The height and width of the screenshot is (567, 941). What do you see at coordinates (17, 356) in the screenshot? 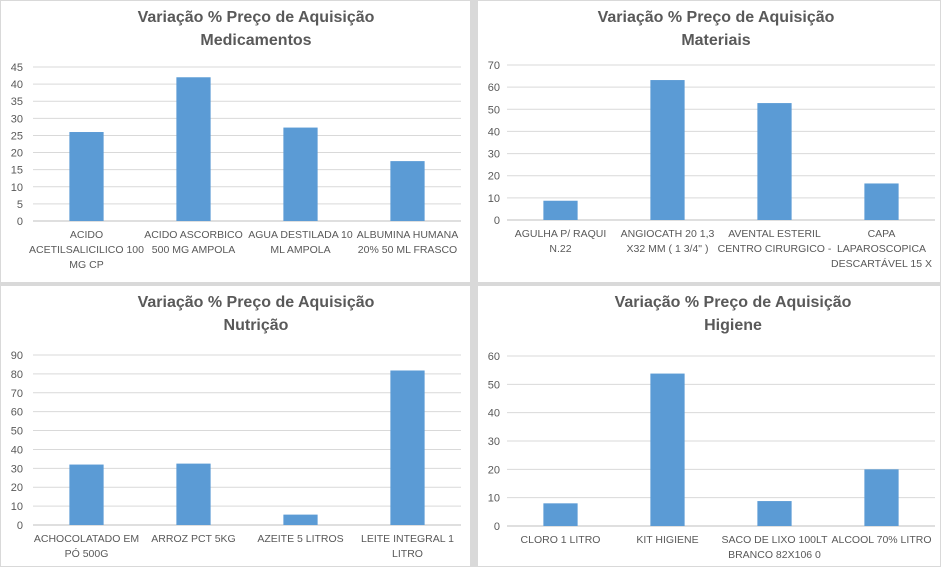
I see `y-tick-label: 90` at bounding box center [17, 356].